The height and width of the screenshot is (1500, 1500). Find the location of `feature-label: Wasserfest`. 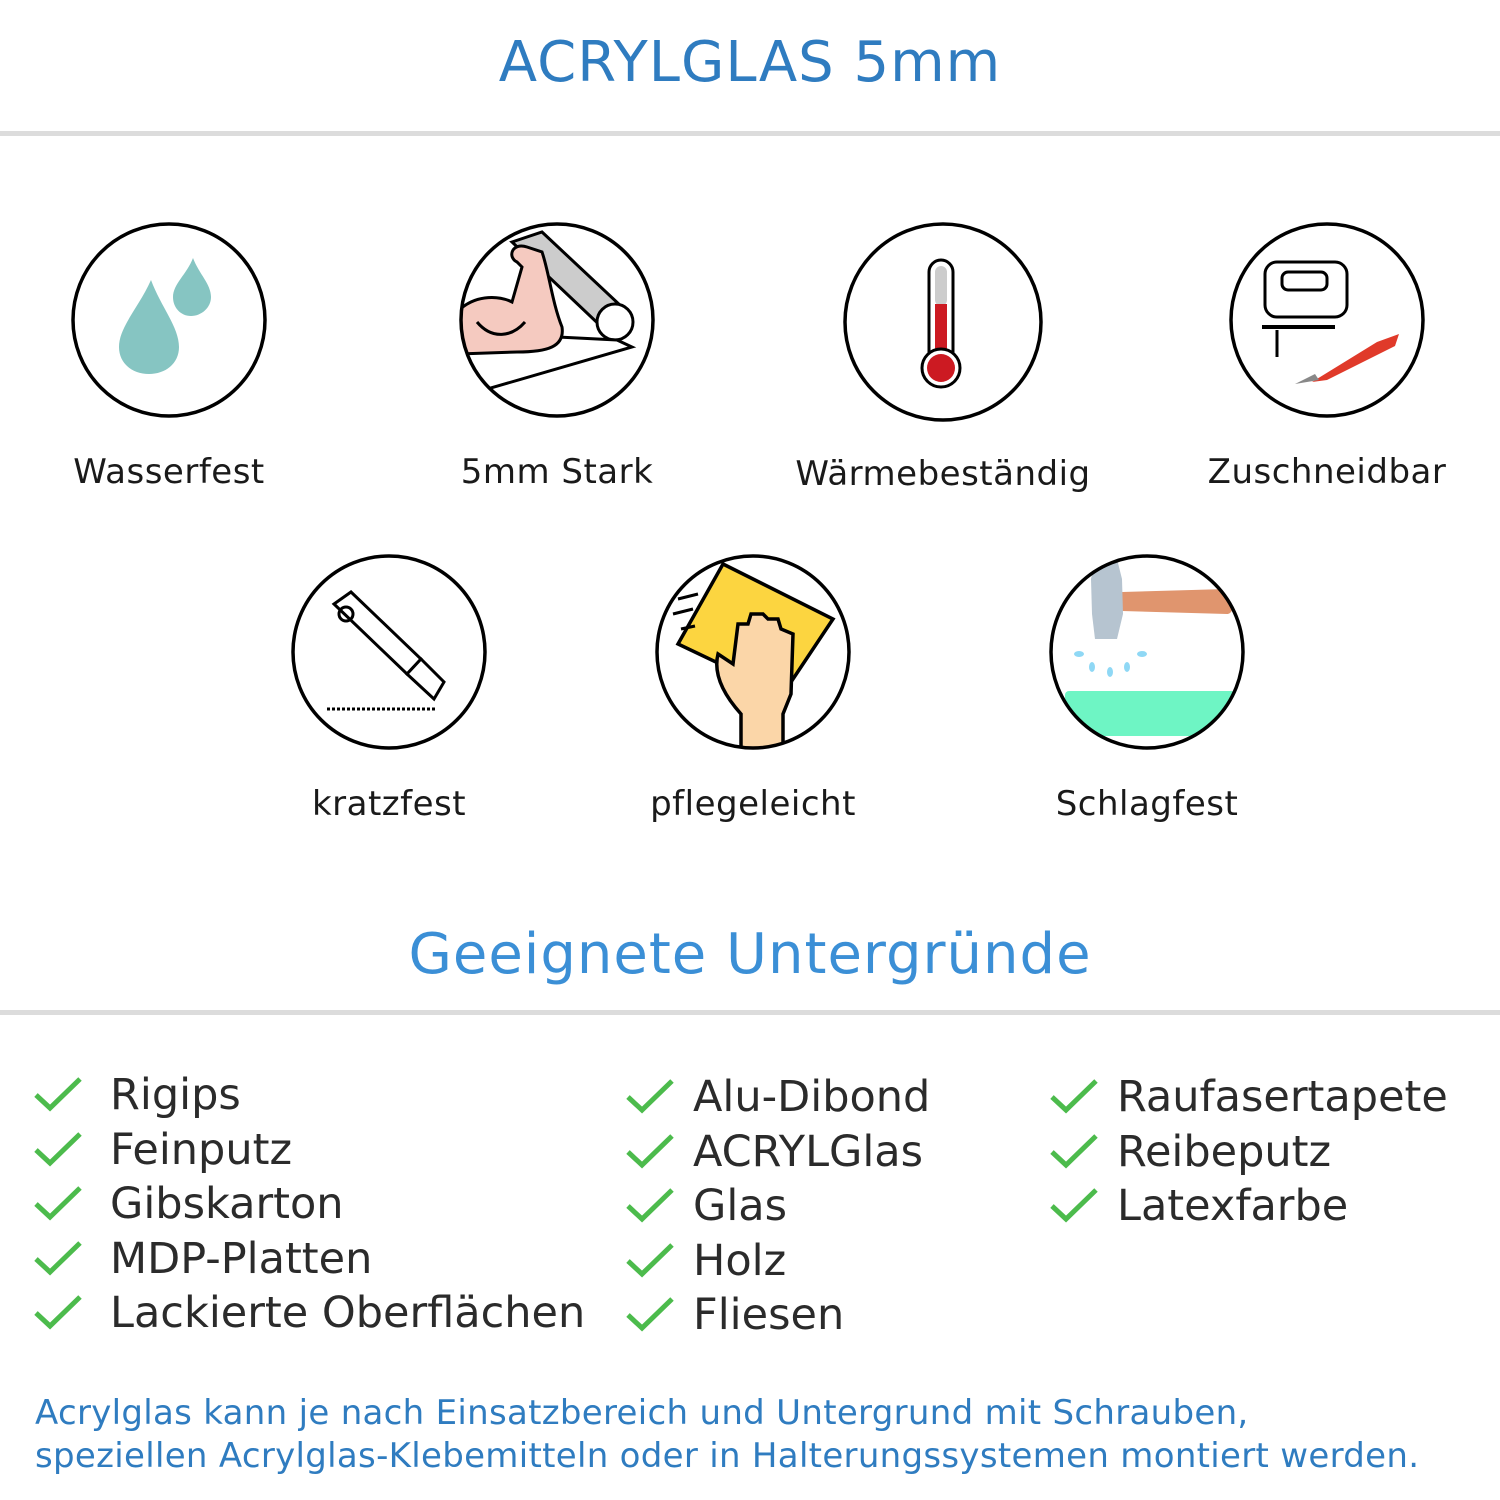

feature-label: Wasserfest is located at coordinates (169, 472).